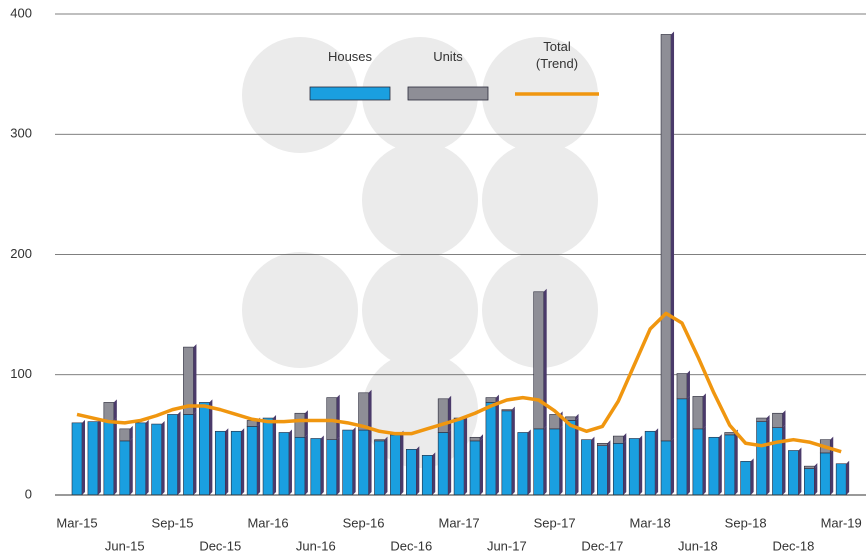  Describe the element at coordinates (21, 253) in the screenshot. I see `y-tick-label: 200` at that location.